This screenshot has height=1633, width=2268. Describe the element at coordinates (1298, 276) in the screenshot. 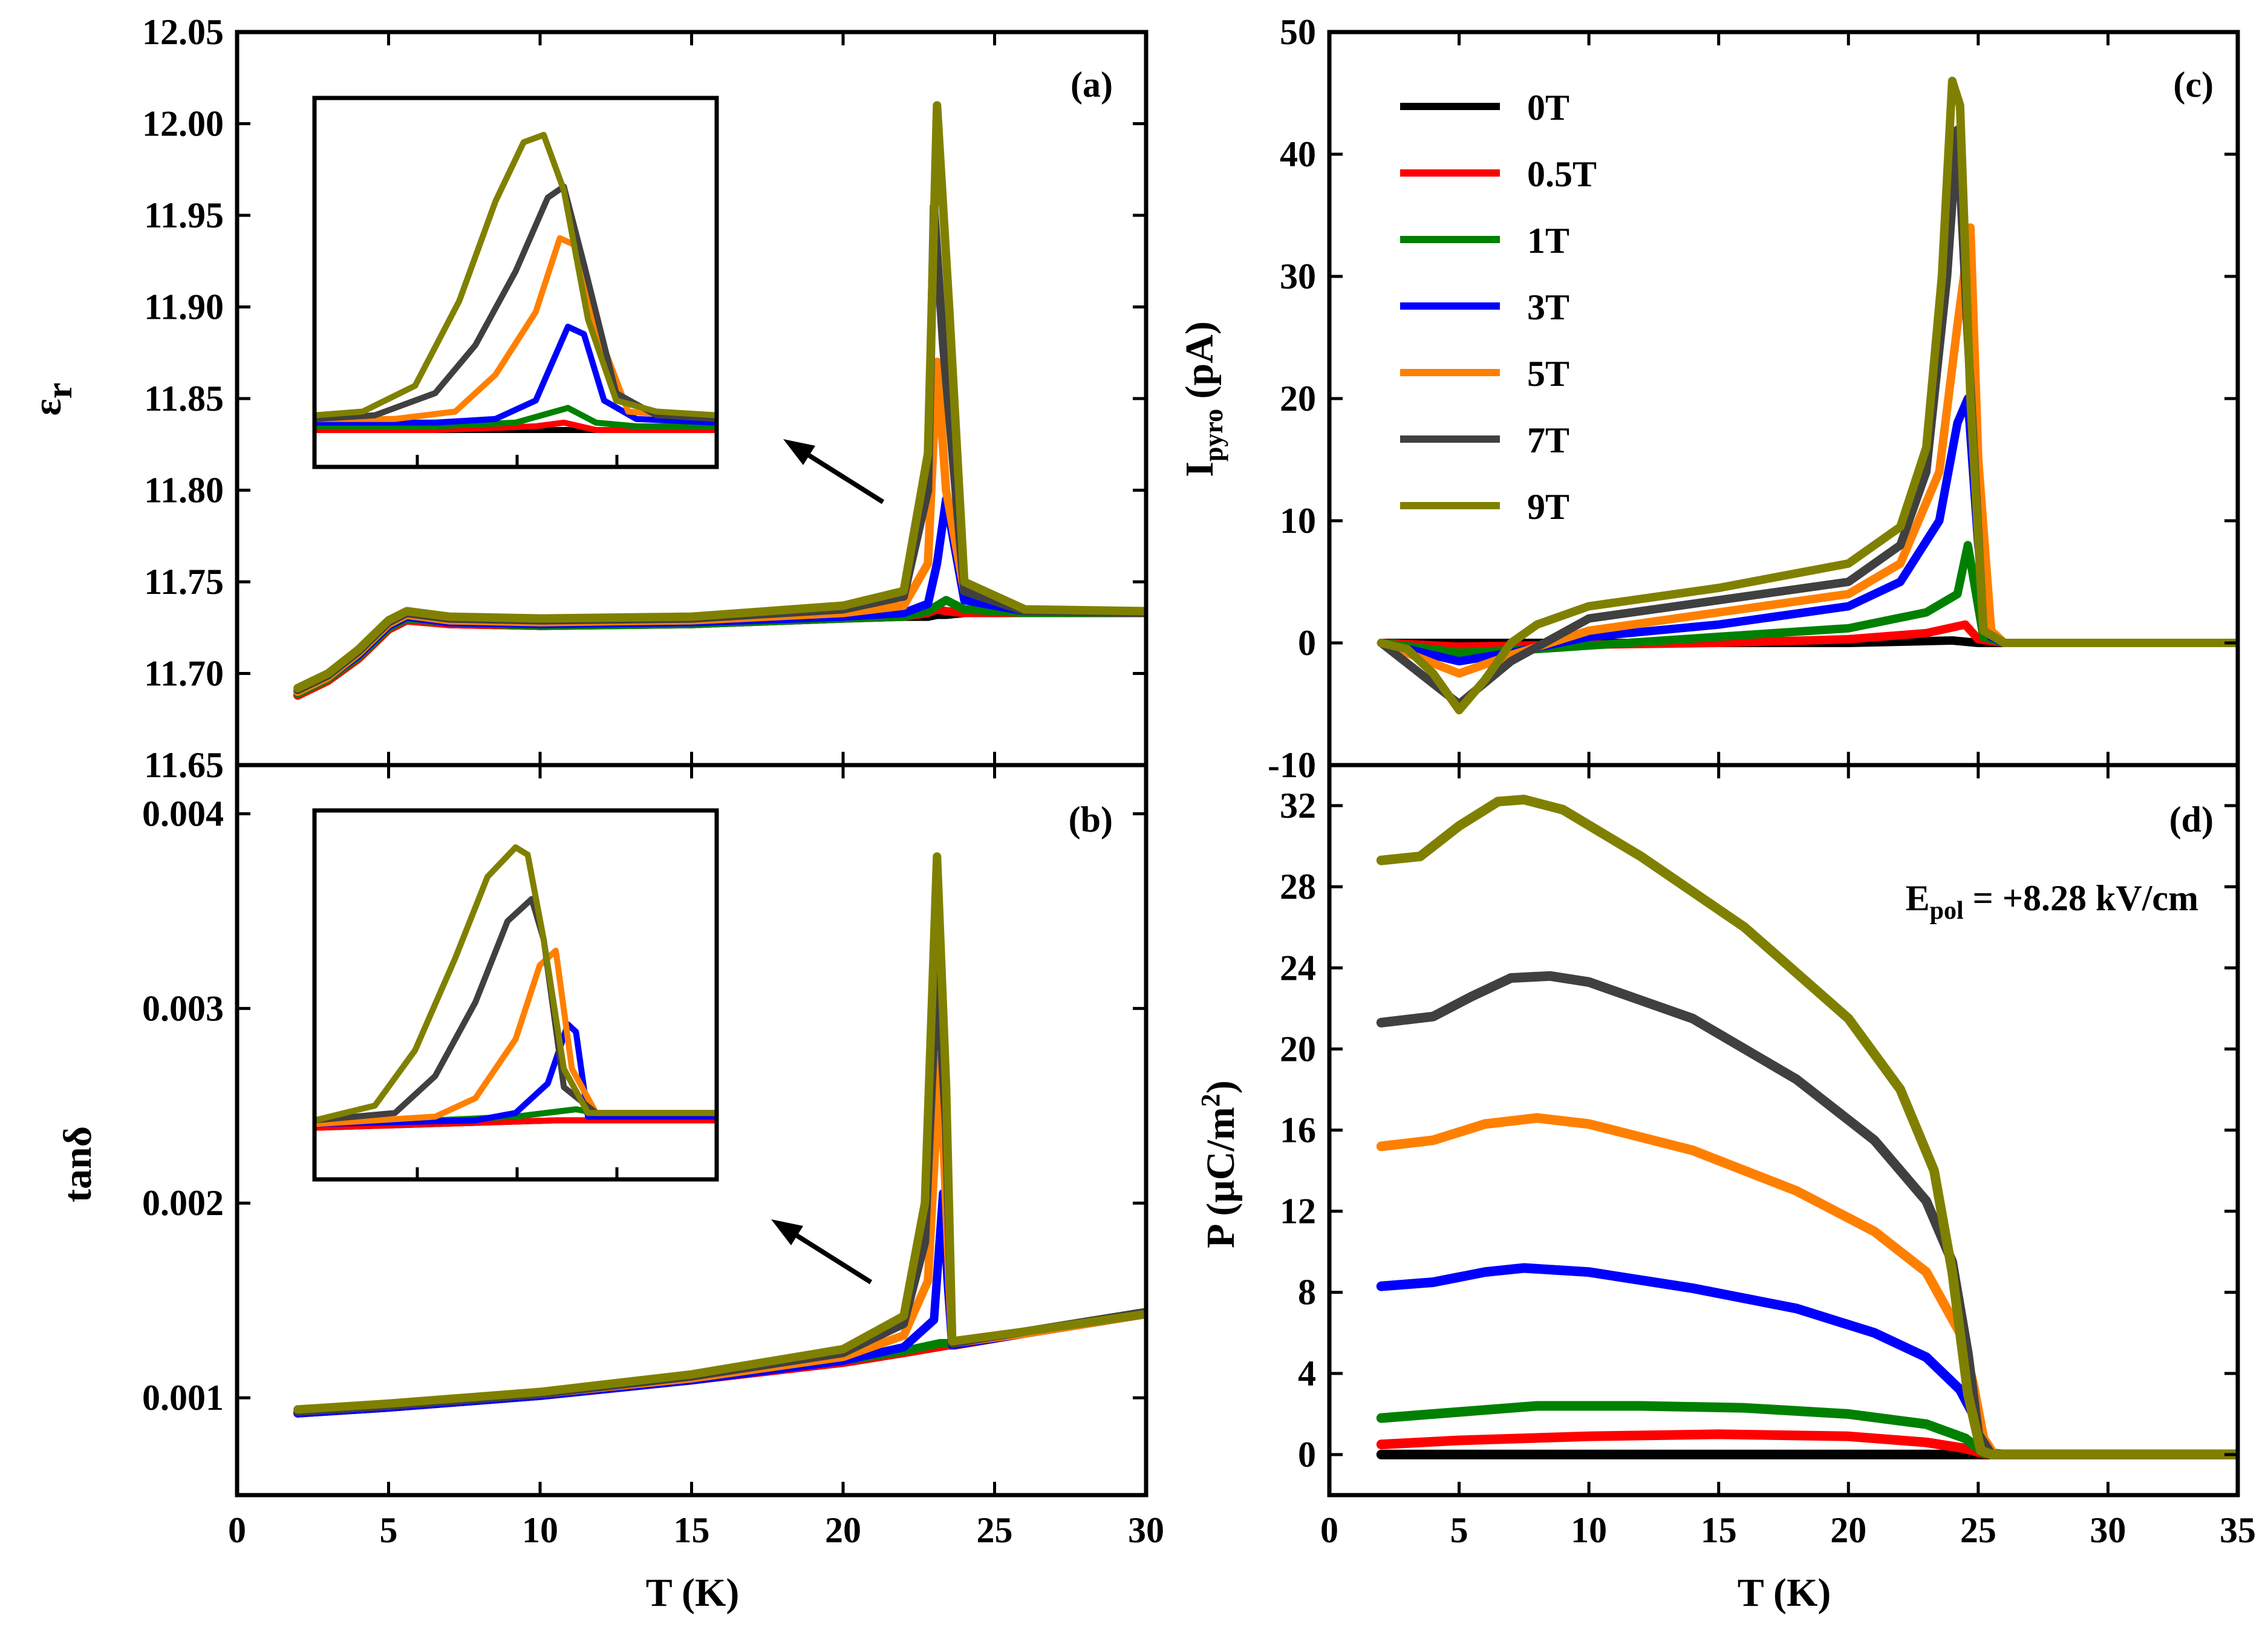

I see `y-tick-label: 30` at that location.